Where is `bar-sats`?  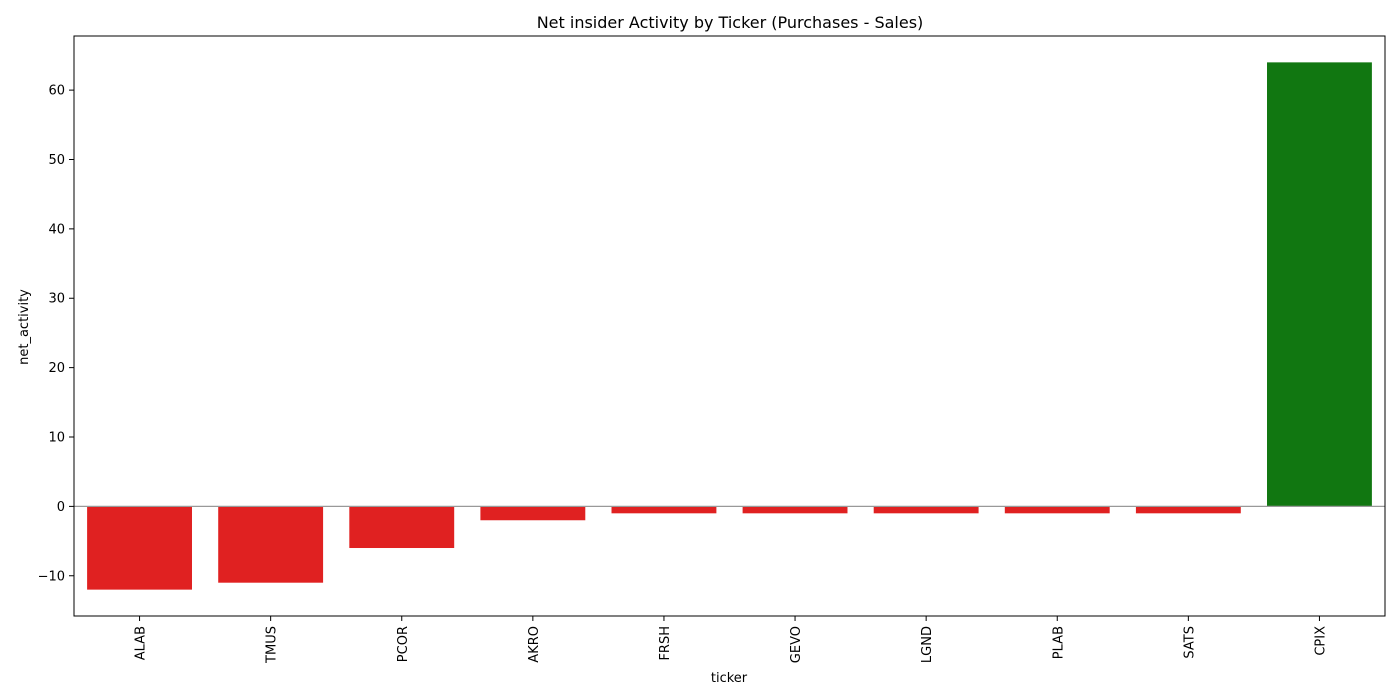 bar-sats is located at coordinates (1188, 510).